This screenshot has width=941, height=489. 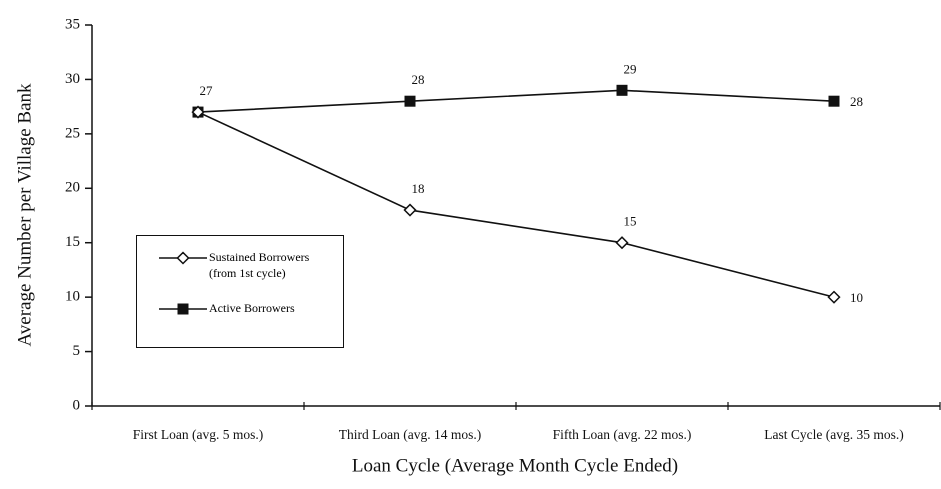 What do you see at coordinates (207, 90) in the screenshot?
I see `data-label: 27` at bounding box center [207, 90].